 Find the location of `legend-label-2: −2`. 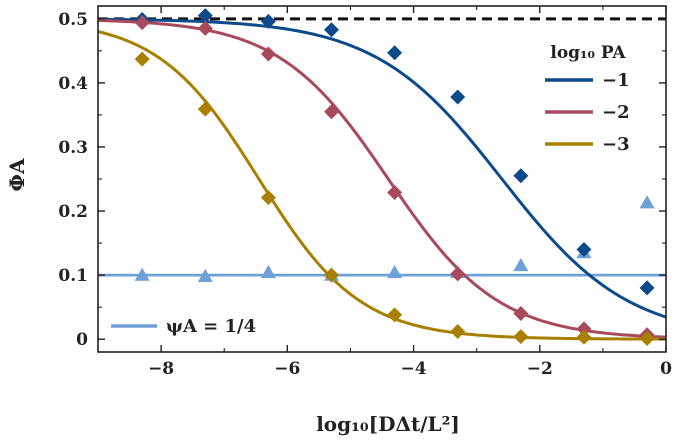

legend-label-2: −2 is located at coordinates (616, 112).